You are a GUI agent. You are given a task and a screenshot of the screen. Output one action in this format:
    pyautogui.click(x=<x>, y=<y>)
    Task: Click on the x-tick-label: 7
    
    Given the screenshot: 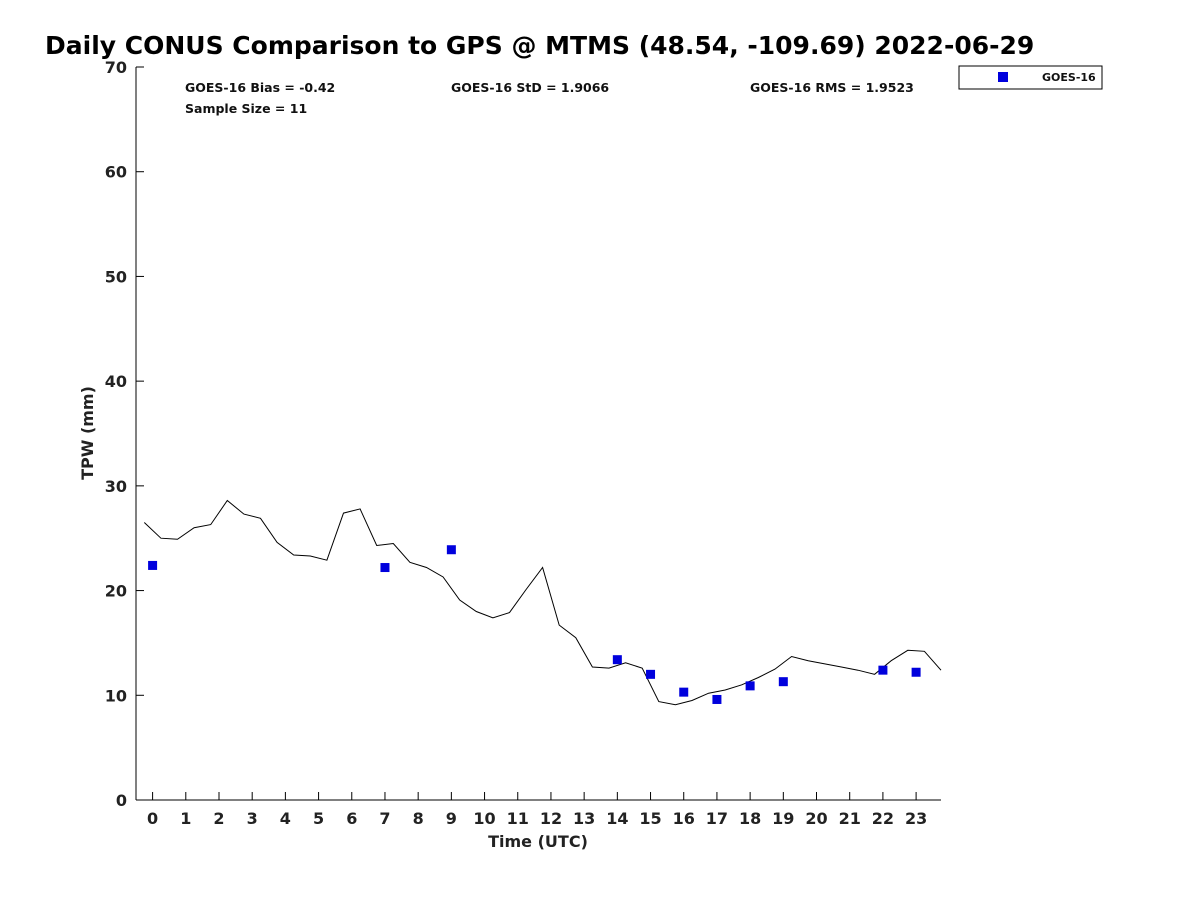 What is the action you would take?
    pyautogui.click(x=384, y=818)
    